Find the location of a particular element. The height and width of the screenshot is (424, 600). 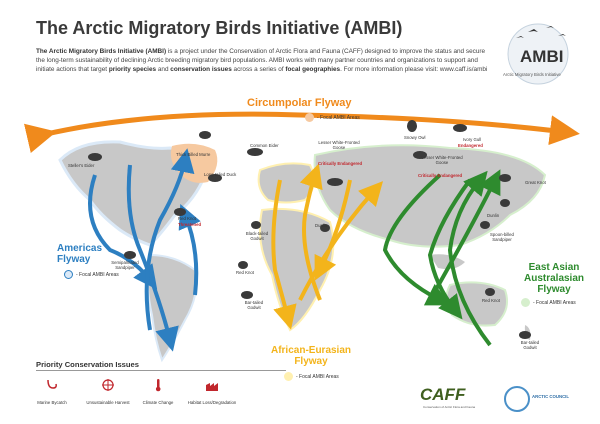

americas-flyway-title: Americas Flyway is located at coordinates (79, 254).